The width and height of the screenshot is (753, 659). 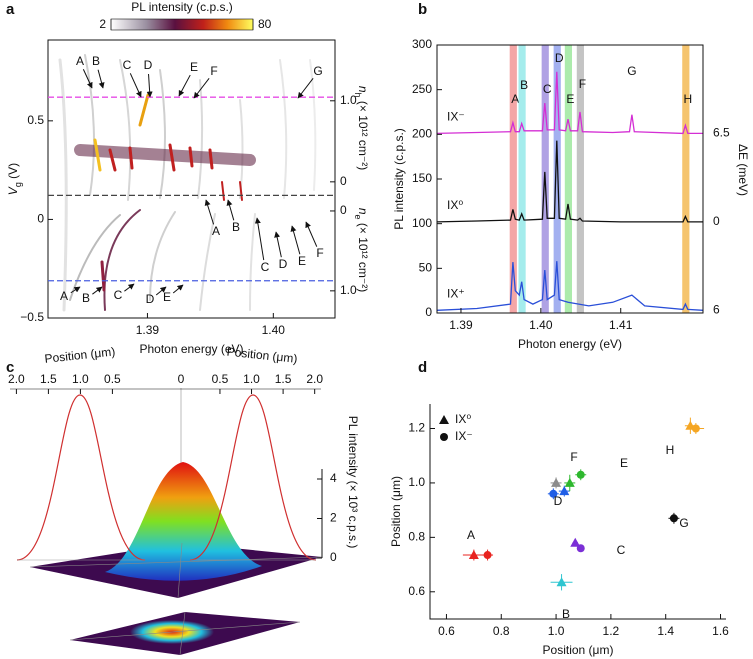 What do you see at coordinates (444, 419) in the screenshot?
I see `legend-marker` at bounding box center [444, 419].